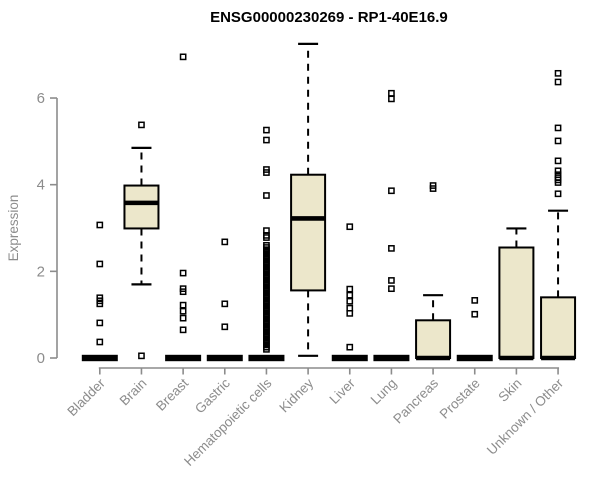 Image resolution: width=600 pixels, height=500 pixels. Describe the element at coordinates (172, 394) in the screenshot. I see `x-tick-label: Breast` at that location.